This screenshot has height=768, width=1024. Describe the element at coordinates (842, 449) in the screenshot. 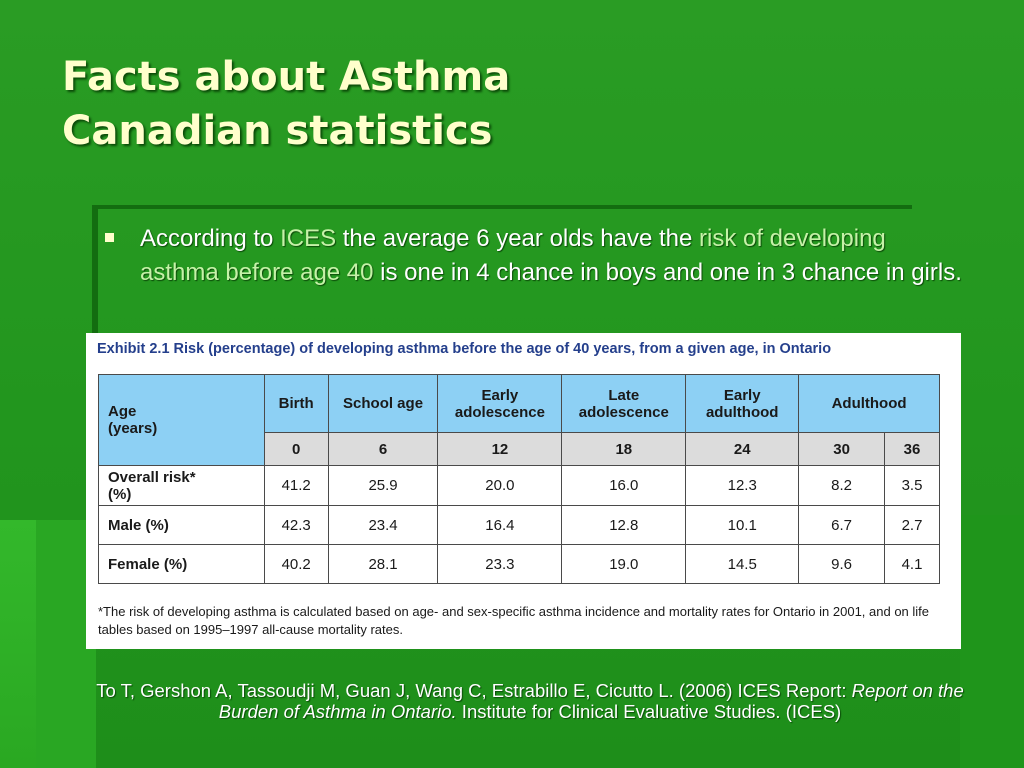

I see `age-value: 30` at that location.